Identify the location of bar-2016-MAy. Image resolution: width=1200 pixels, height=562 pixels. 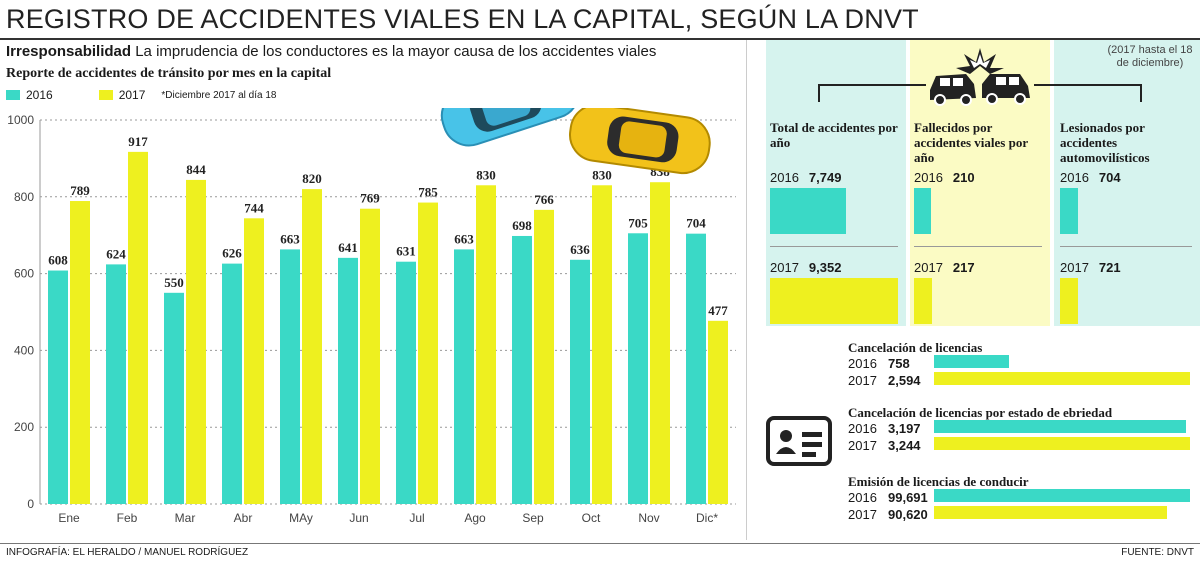
(290, 376).